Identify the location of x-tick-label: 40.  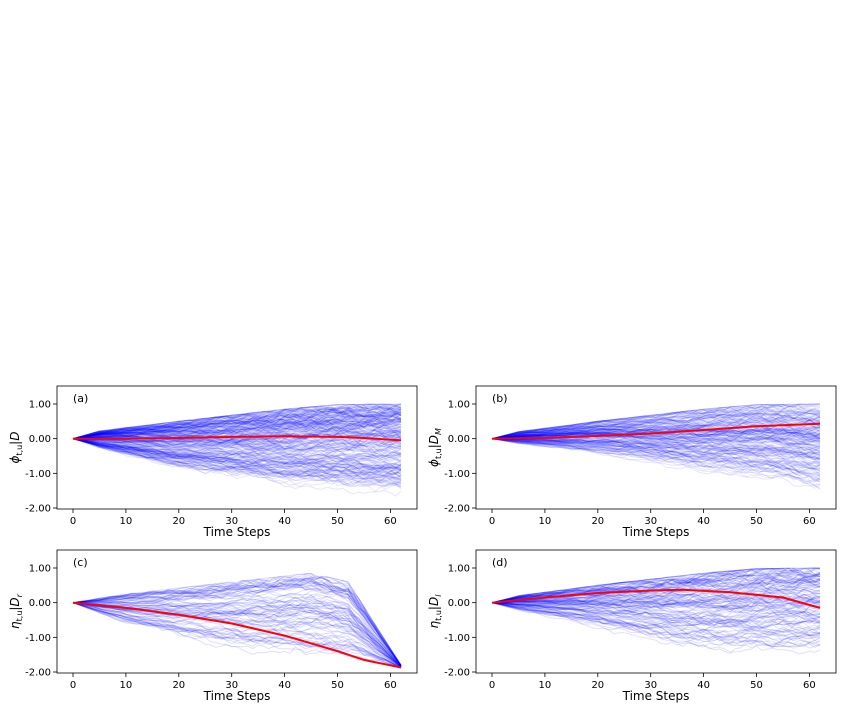
(703, 521).